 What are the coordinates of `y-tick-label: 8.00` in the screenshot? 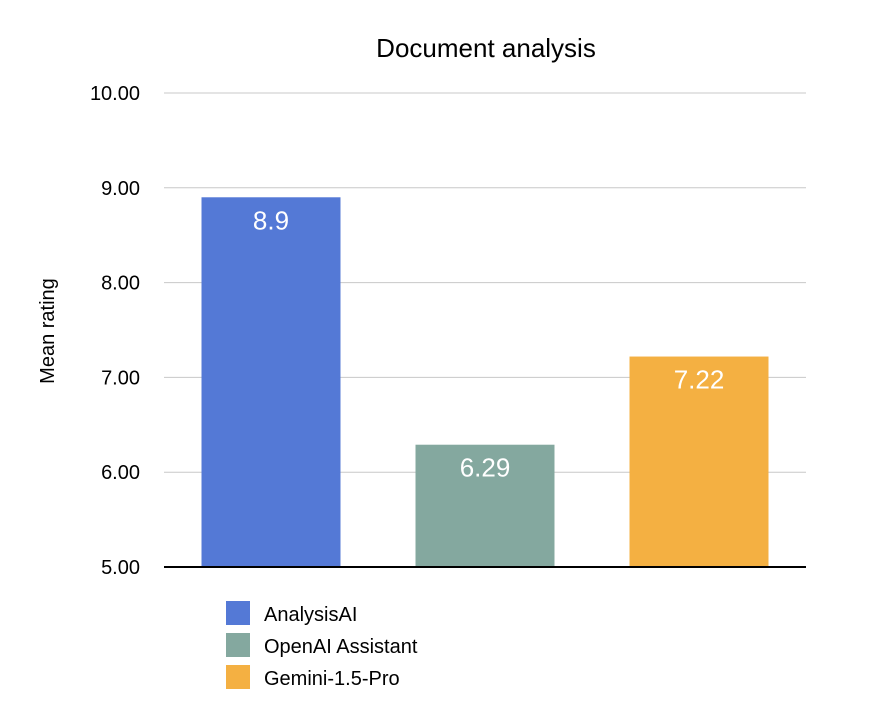 It's located at (120, 284).